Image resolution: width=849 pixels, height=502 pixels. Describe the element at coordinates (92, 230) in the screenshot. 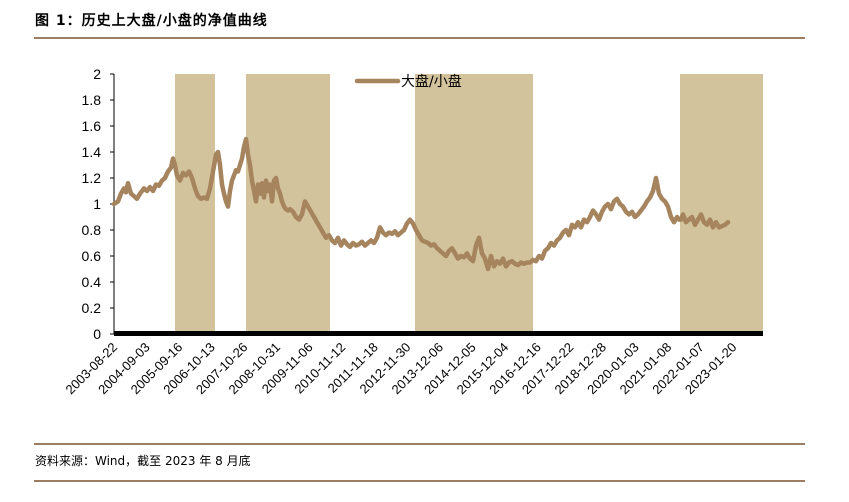

I see `y-tick-label: 0.8` at that location.